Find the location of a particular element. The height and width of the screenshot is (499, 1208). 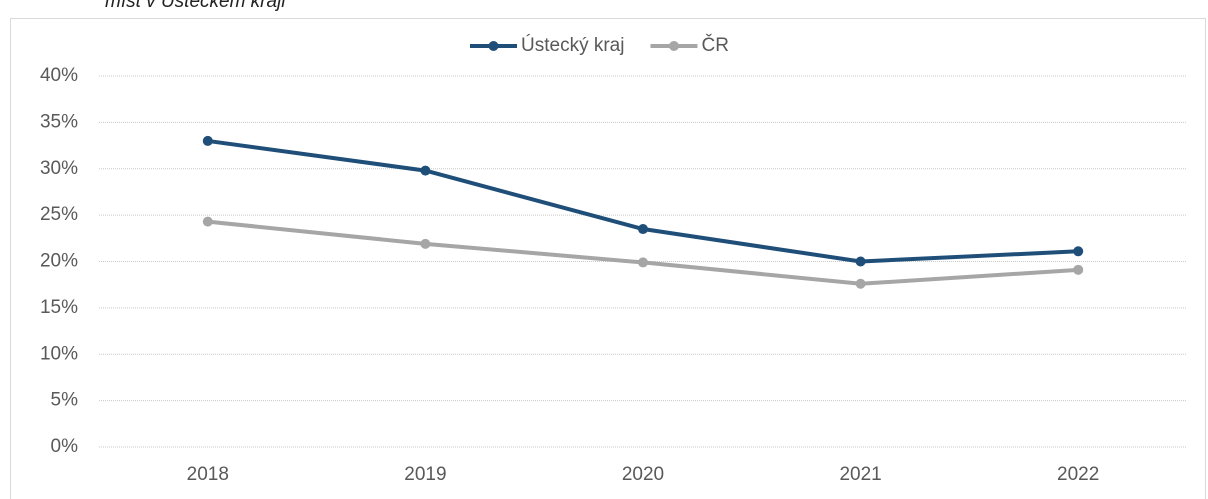

x-tick-label: 2021 is located at coordinates (860, 474).